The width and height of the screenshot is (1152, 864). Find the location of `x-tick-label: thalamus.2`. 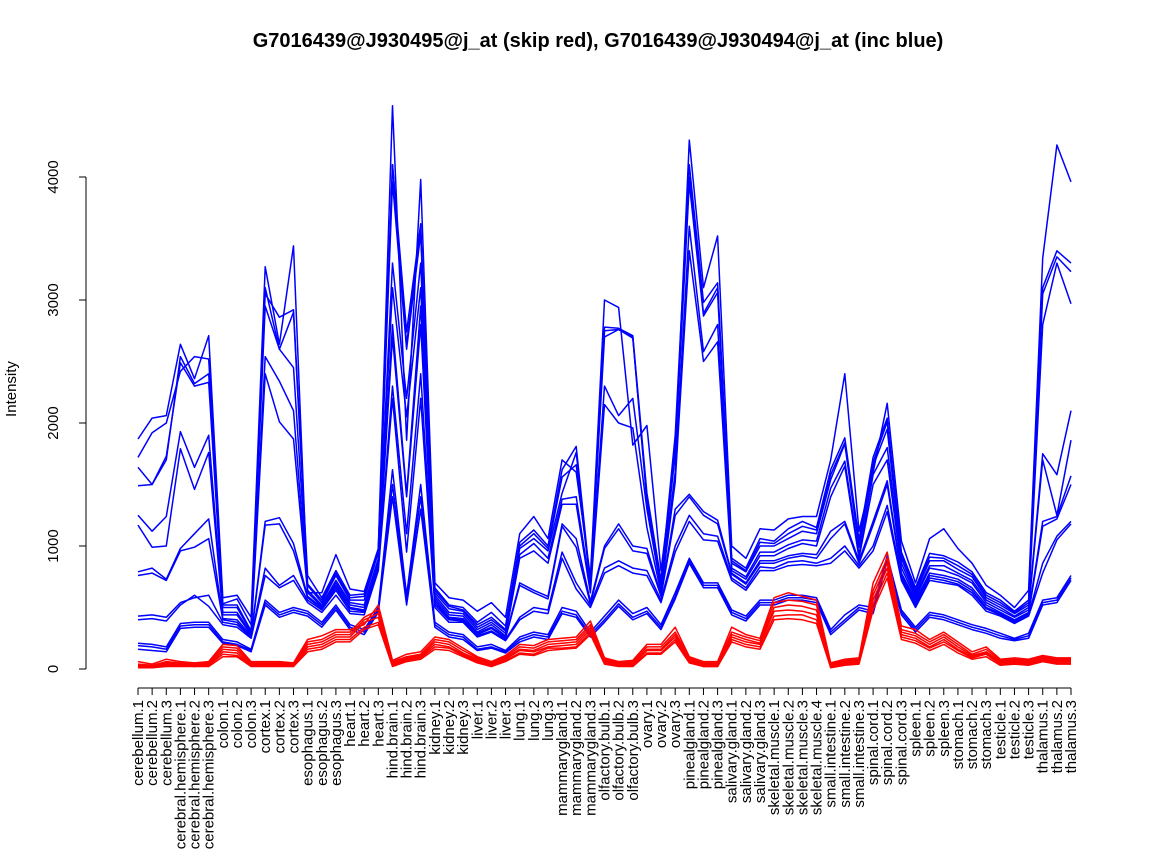

x-tick-label: thalamus.2 is located at coordinates (1057, 736).